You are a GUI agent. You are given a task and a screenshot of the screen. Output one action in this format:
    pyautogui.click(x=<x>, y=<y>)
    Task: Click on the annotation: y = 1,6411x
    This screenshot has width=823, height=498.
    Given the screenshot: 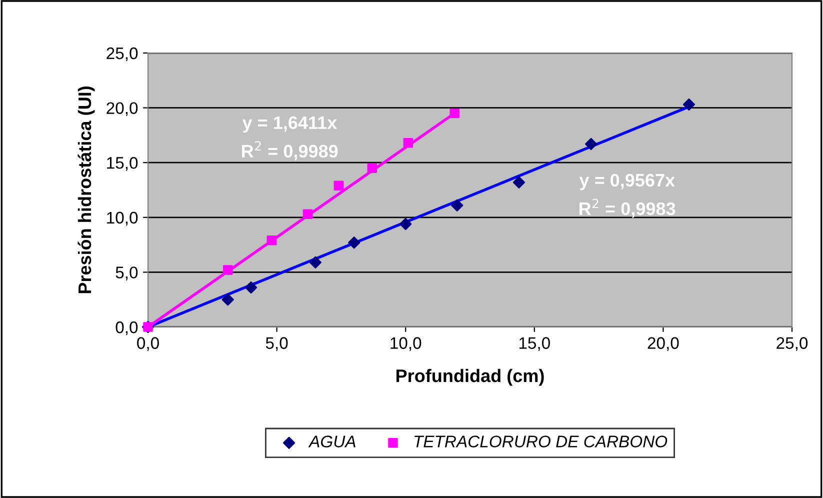 What is the action you would take?
    pyautogui.click(x=289, y=124)
    